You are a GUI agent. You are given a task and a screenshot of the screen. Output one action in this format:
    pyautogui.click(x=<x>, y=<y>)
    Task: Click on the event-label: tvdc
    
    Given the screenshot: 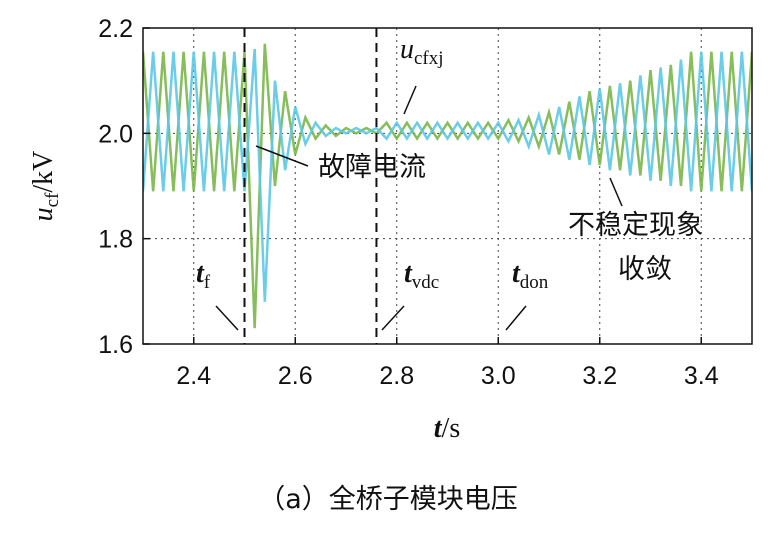 What is the action you would take?
    pyautogui.click(x=421, y=275)
    